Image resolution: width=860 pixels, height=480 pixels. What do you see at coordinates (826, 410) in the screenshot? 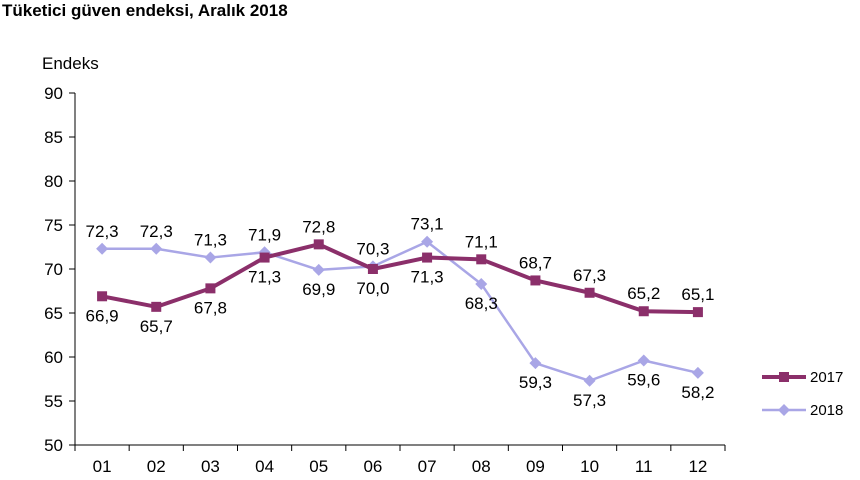
I see `legend-label-2018: 2018` at bounding box center [826, 410].